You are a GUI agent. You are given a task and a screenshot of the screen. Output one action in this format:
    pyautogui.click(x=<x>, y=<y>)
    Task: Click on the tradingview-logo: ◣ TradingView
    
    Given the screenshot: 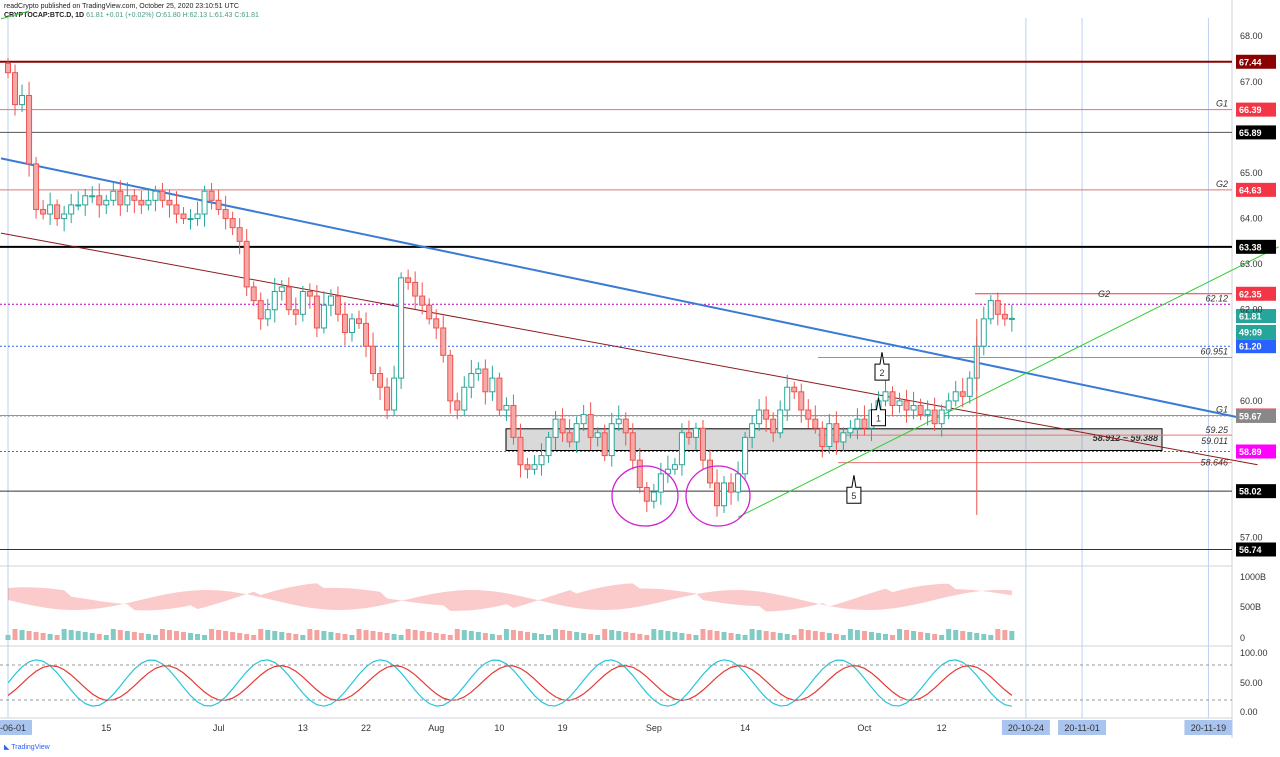 What is the action you would take?
    pyautogui.click(x=27, y=747)
    